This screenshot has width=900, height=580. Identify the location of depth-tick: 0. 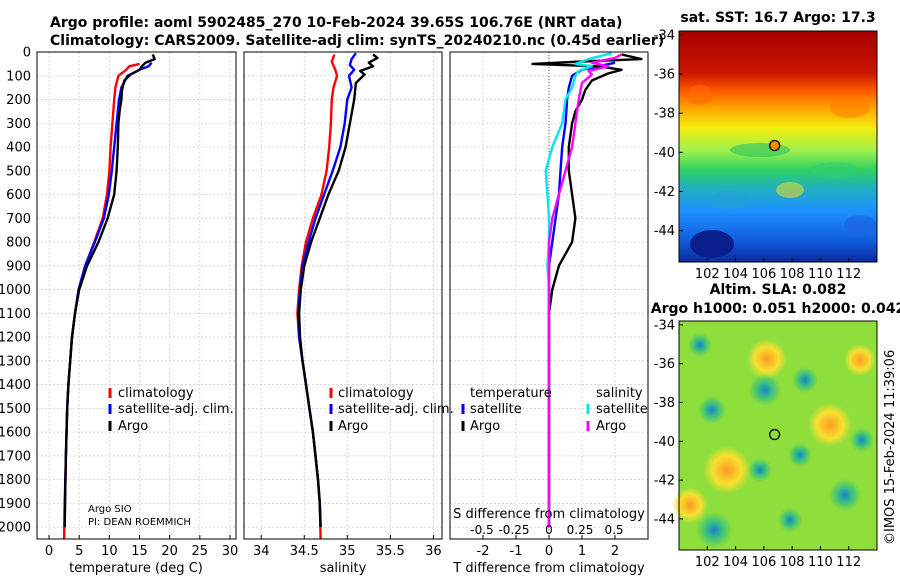
(27, 53).